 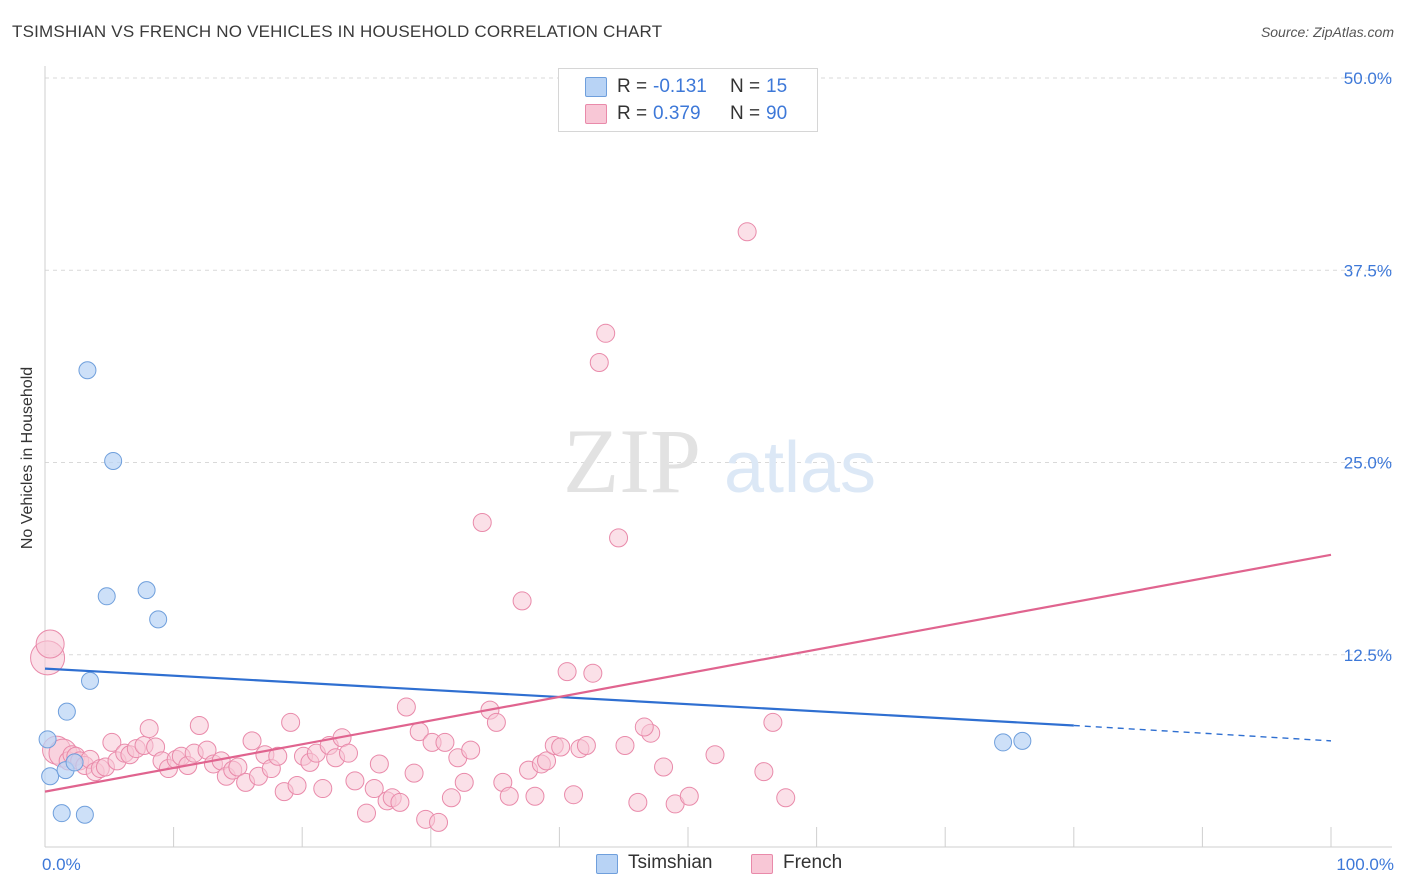 What do you see at coordinates (688, 100) in the screenshot?
I see `correlation-legend: R = -0.131 N = 15 R = 0.379 N = 90` at bounding box center [688, 100].